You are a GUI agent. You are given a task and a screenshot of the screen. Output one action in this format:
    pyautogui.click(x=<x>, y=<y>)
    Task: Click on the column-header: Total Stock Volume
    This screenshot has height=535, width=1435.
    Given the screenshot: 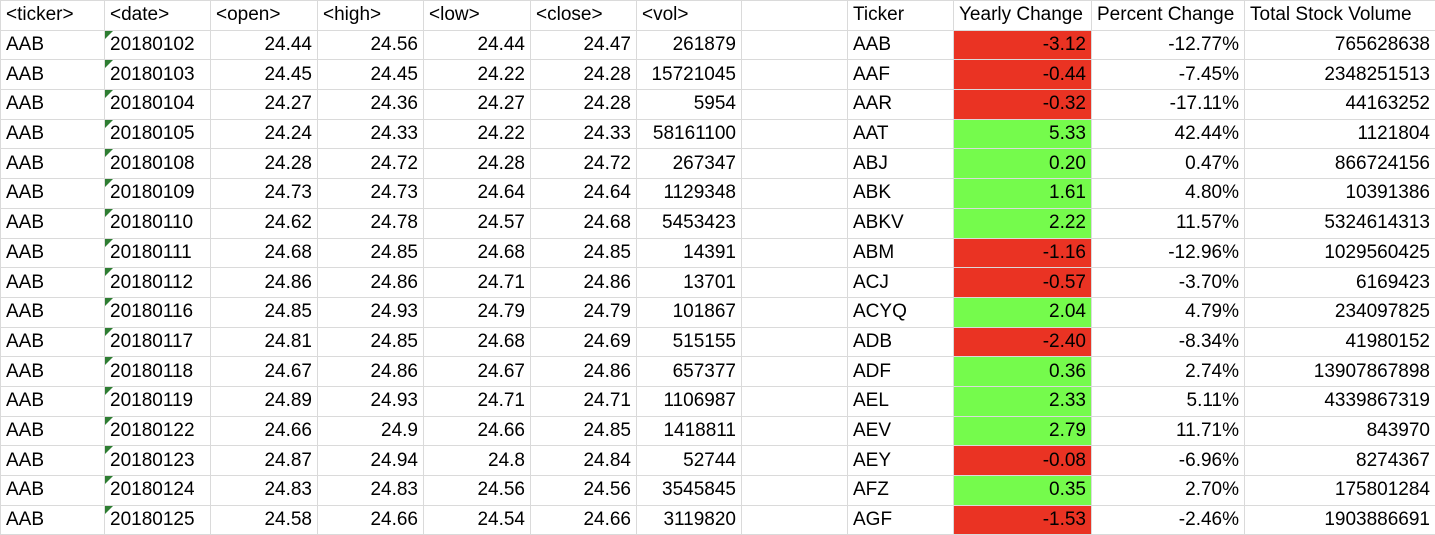 What is the action you would take?
    pyautogui.click(x=1339, y=15)
    